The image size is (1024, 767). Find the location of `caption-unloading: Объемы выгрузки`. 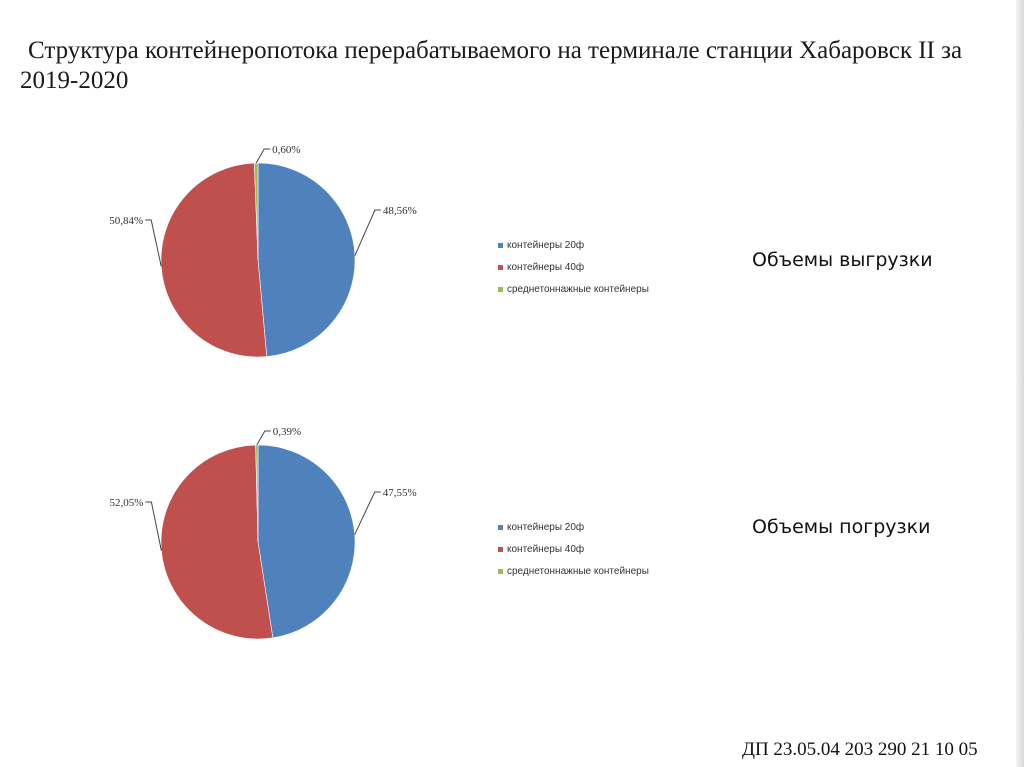

caption-unloading: Объемы выгрузки is located at coordinates (842, 260).